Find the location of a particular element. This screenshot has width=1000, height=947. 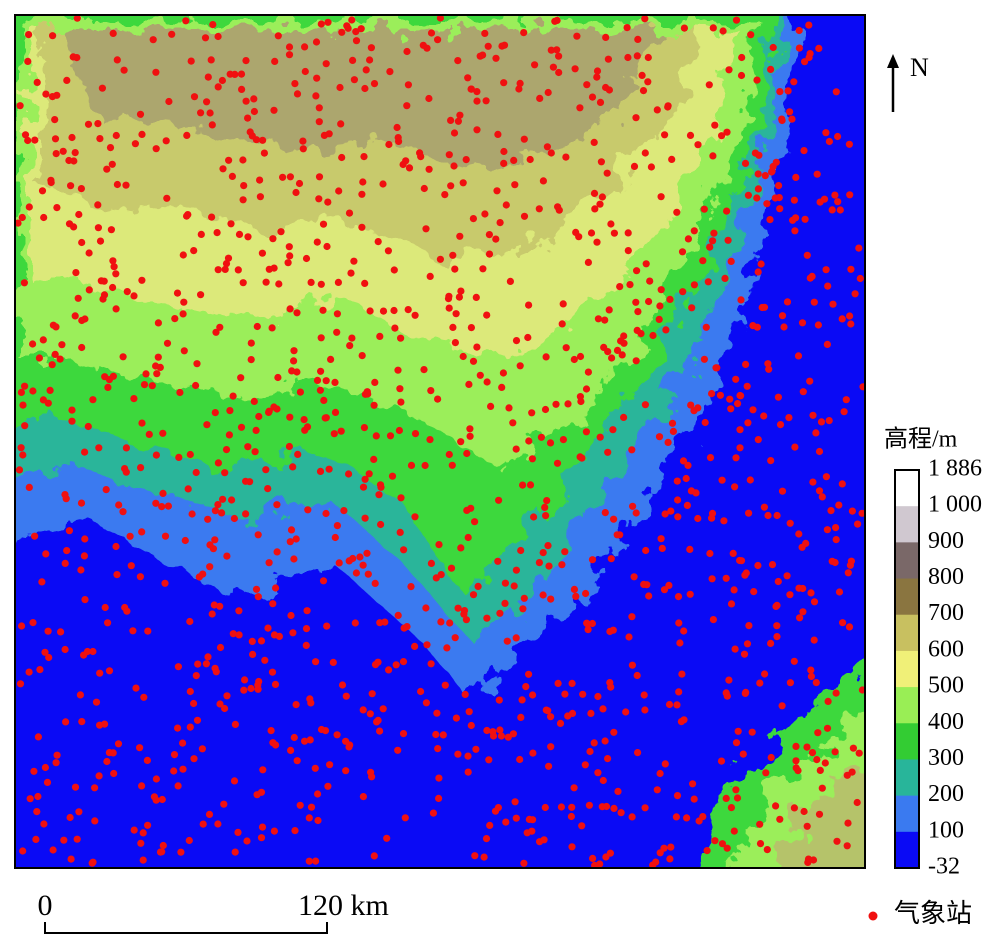

legend-swatch is located at coordinates (907, 488).